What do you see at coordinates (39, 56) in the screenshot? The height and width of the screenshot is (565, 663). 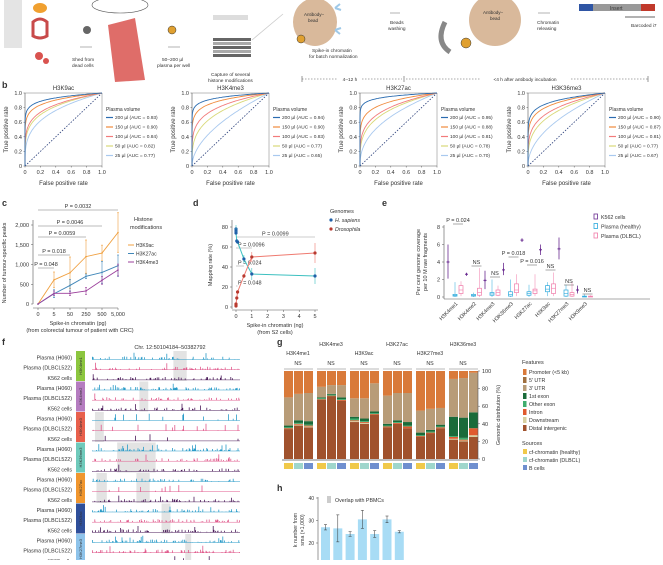 I see `cells-icon` at bounding box center [39, 56].